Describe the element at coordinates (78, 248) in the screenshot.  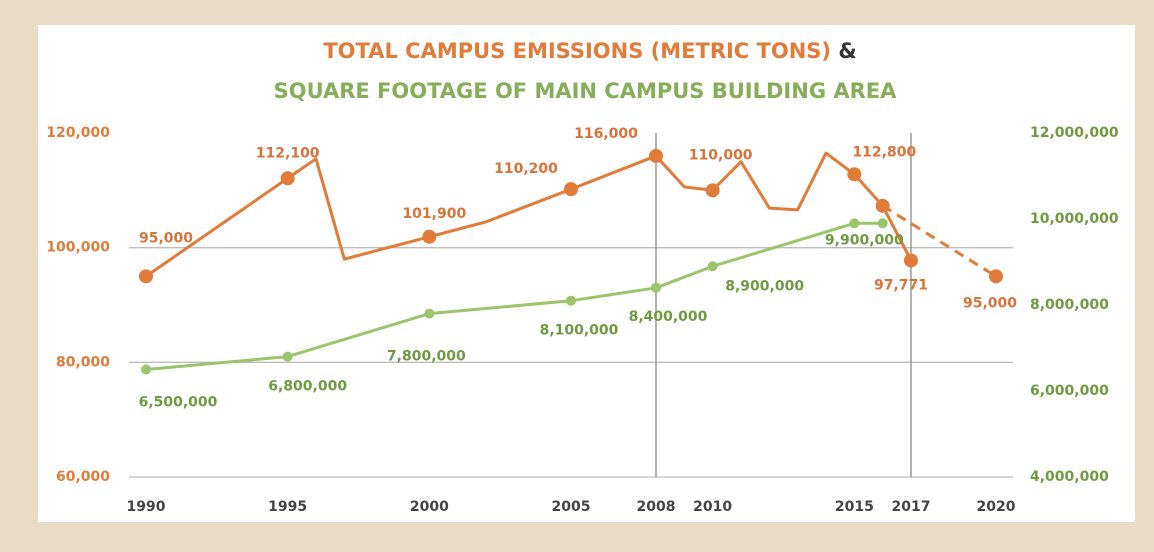
I see `y-tick-label: 100,000` at that location.